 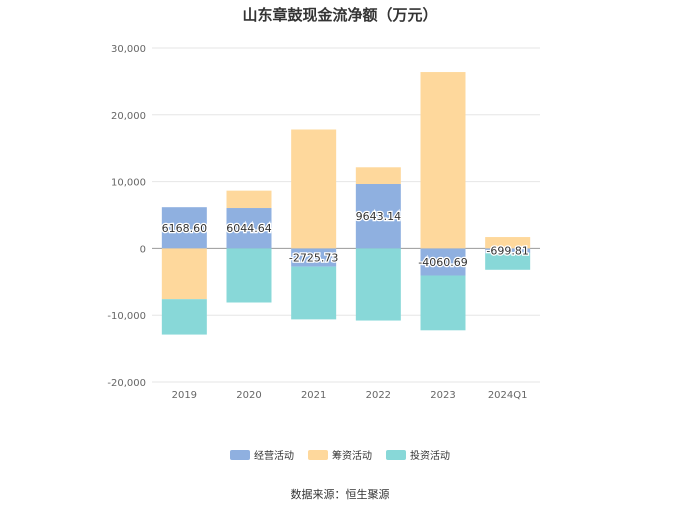 I want to click on data-source: 数据来源：恒生聚源, so click(x=340, y=494).